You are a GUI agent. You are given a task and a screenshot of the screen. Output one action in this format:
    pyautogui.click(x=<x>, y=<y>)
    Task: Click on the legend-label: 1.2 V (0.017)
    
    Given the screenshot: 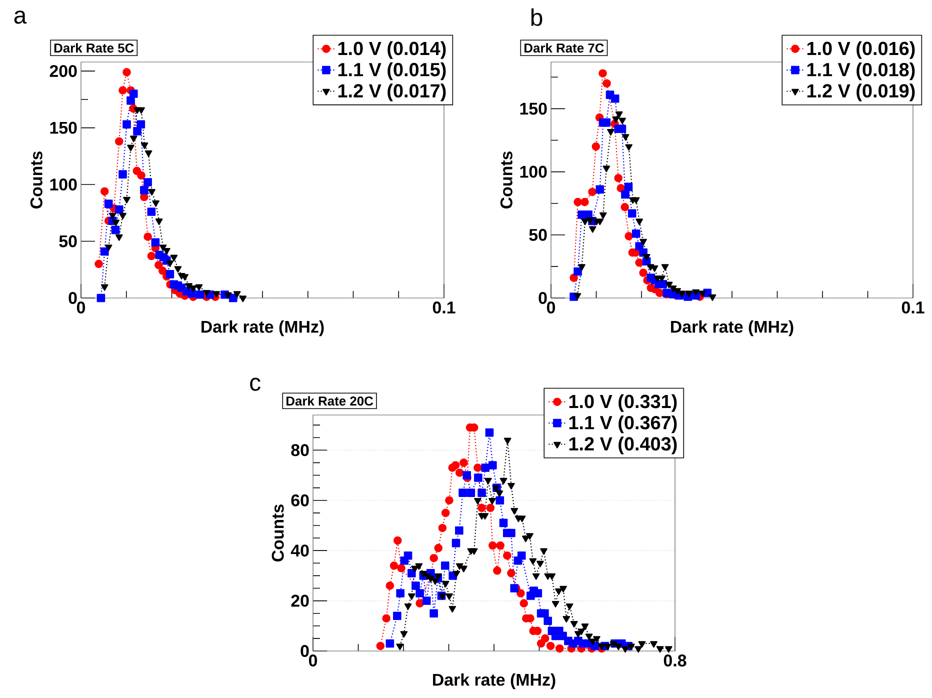 What is the action you would take?
    pyautogui.click(x=392, y=93)
    